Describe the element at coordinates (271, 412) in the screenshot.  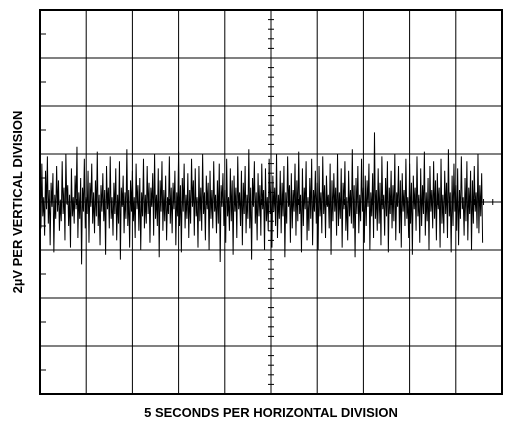
I see `x-axis-label: 5 SECONDS PER HORIZONTAL DIVISION` at that location.